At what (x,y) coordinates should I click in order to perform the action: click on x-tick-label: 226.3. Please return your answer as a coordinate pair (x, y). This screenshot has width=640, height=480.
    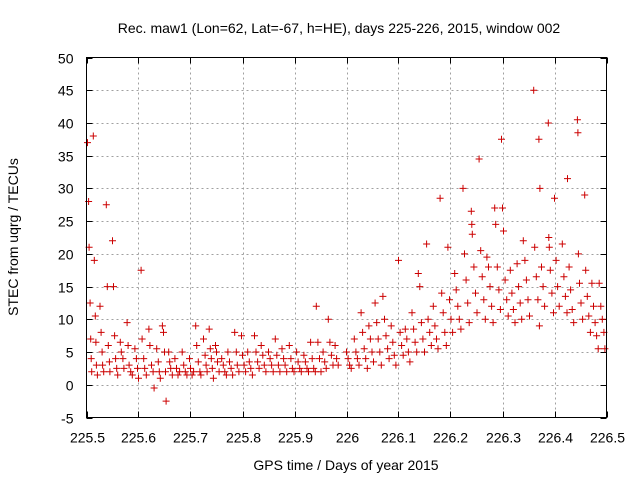
    Looking at the image, I should click on (503, 438).